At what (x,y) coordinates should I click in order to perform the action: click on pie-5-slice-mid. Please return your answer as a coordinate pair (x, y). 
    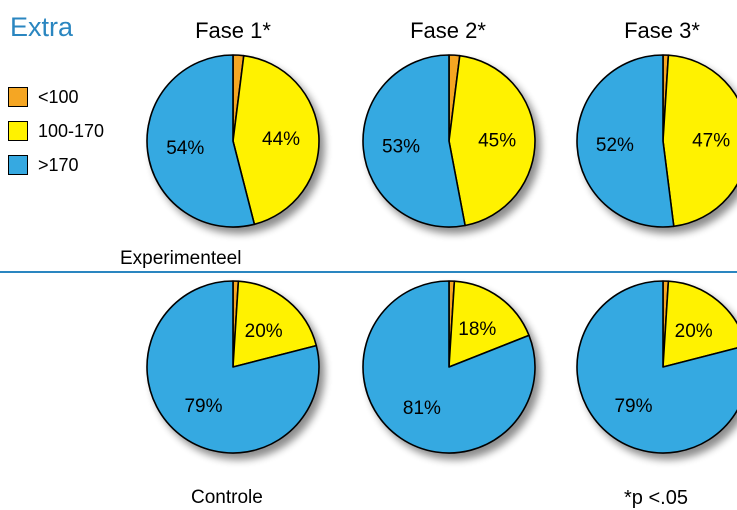
    Looking at the image, I should click on (489, 324).